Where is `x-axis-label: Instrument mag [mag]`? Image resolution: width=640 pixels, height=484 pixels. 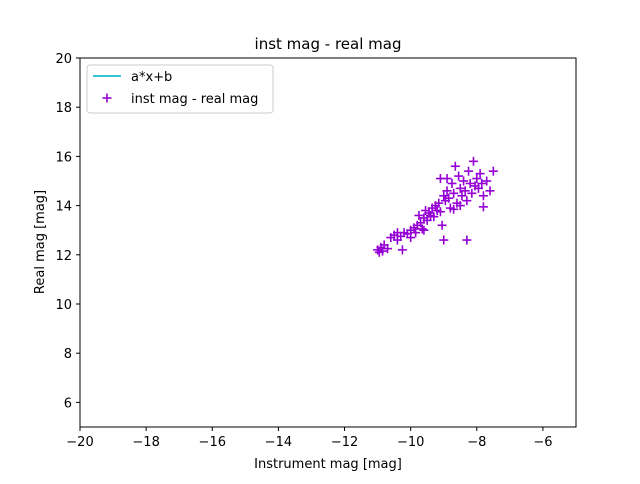 x-axis-label: Instrument mag [mag] is located at coordinates (328, 464).